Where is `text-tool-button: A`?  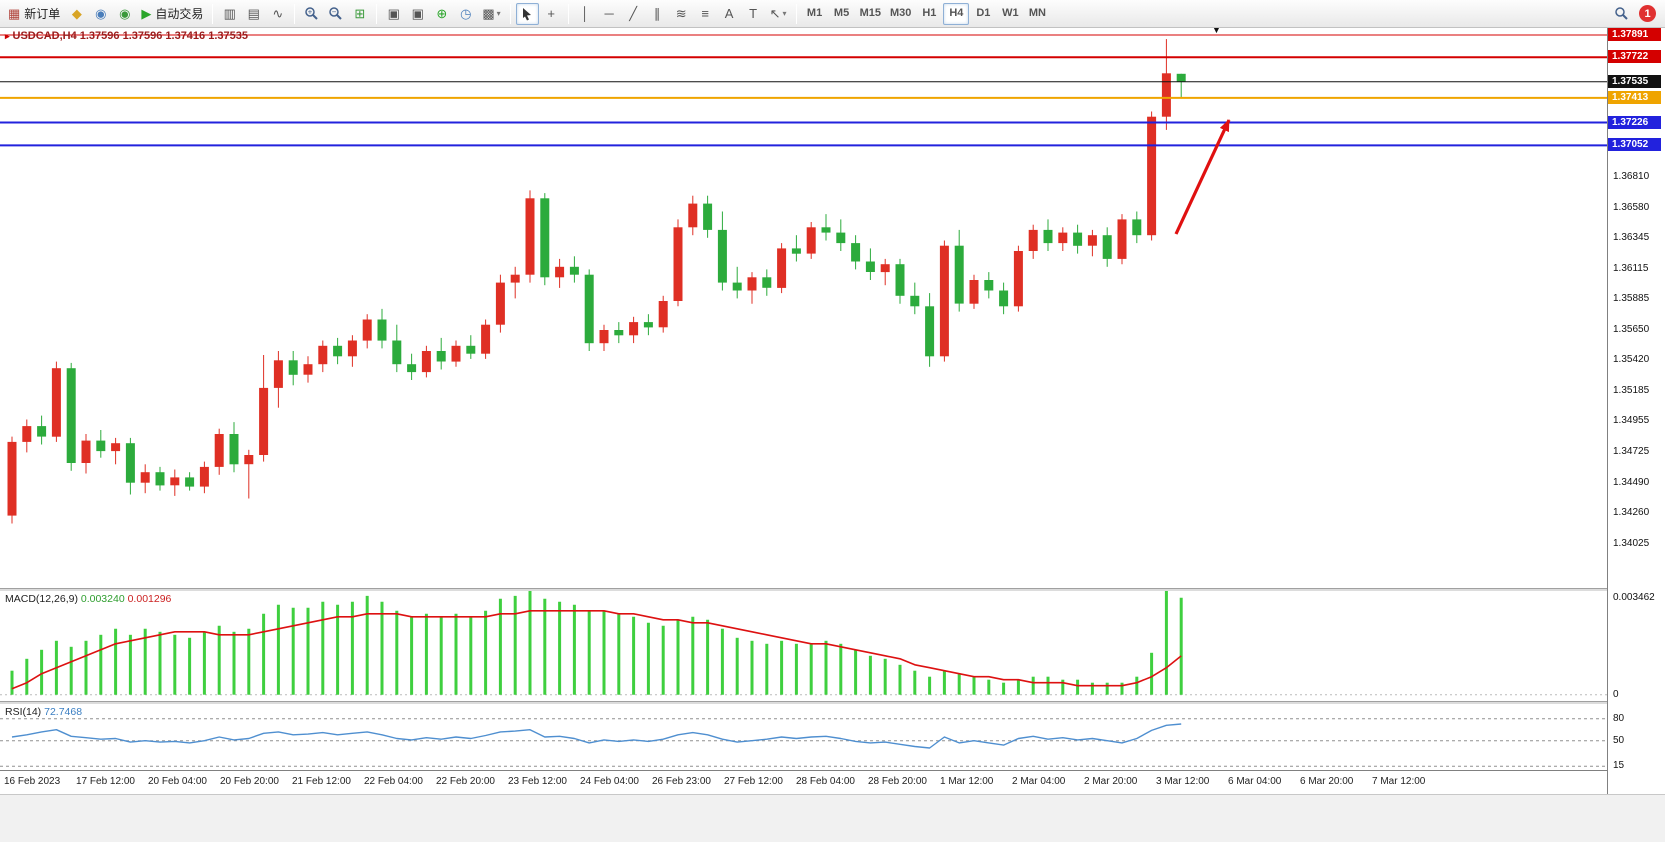
text-tool-button: A is located at coordinates (729, 14).